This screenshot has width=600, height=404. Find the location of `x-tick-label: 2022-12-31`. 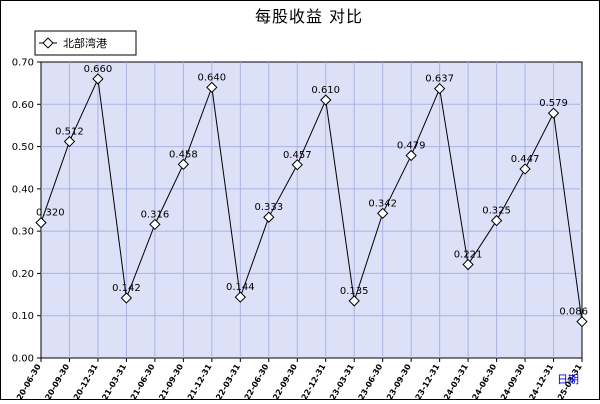

x-tick-label: 2022-12-31 is located at coordinates (311, 380).